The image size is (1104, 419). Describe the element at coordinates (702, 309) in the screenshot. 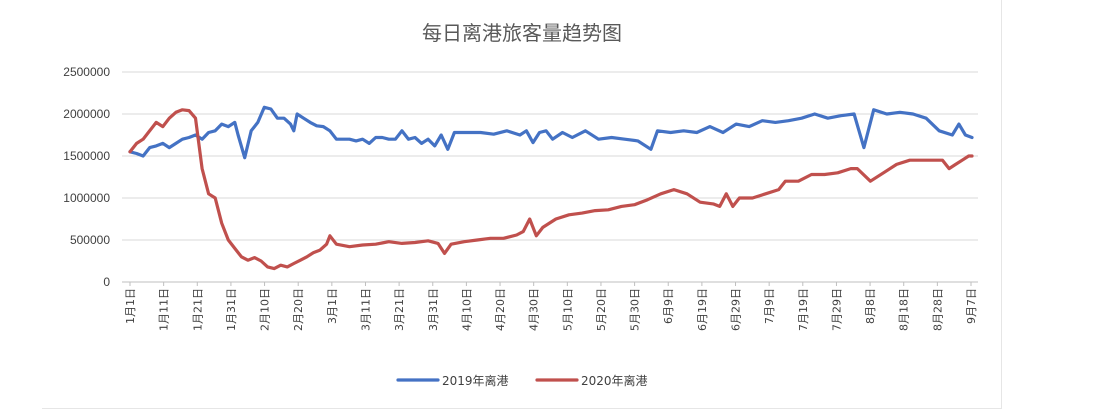

I see `x-tick-label: 6月19日` at that location.